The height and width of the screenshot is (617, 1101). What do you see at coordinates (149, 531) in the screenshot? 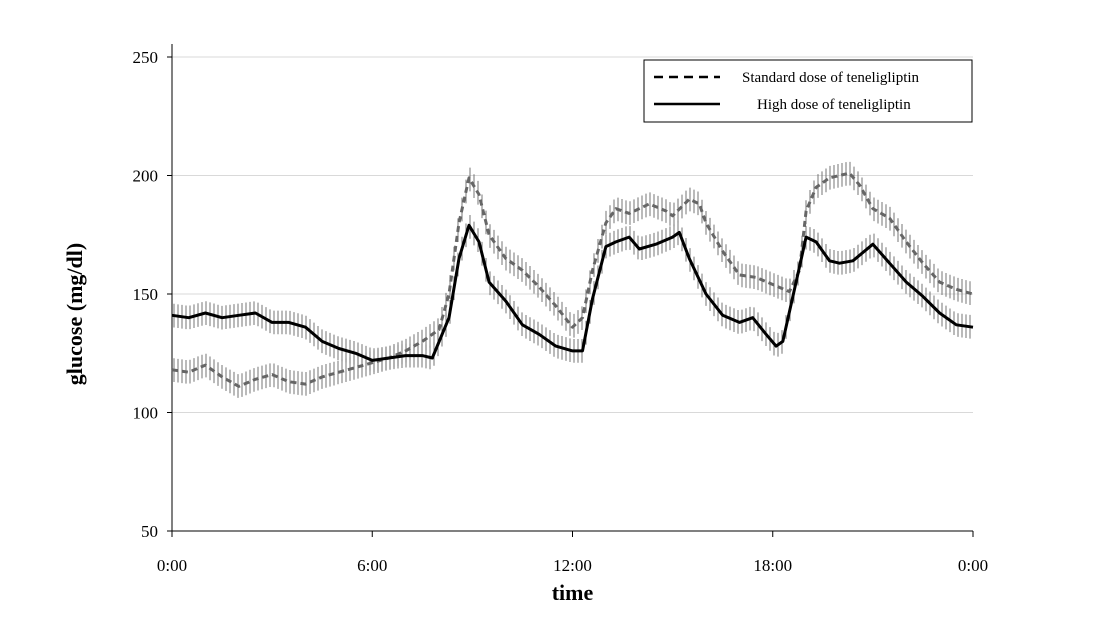
I see `y-tick-label: 50` at bounding box center [149, 531].